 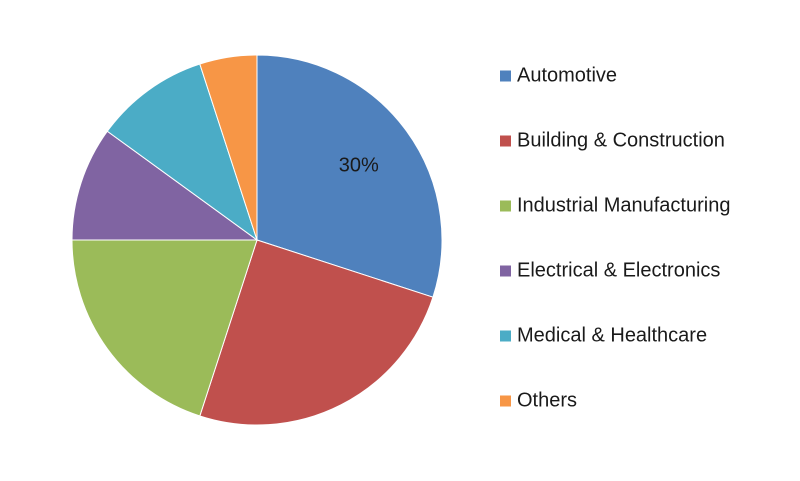 I want to click on legend-swatch-building-and-construction, so click(x=505, y=141).